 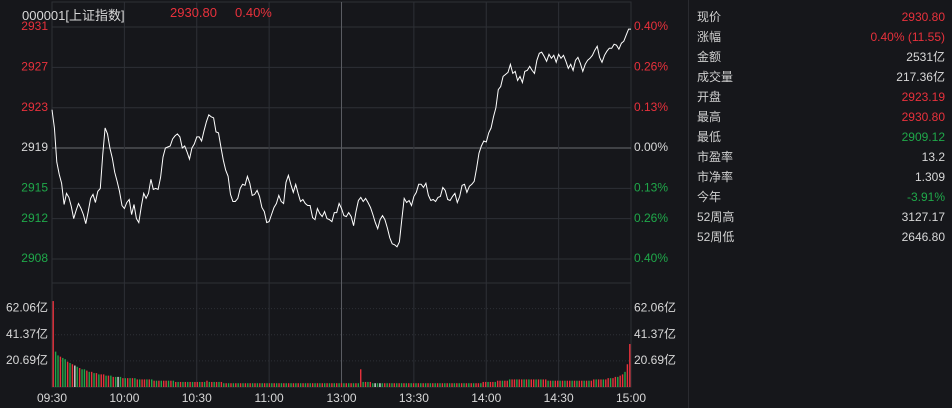 I want to click on info-row: 52周高 3127.17, so click(x=821, y=217).